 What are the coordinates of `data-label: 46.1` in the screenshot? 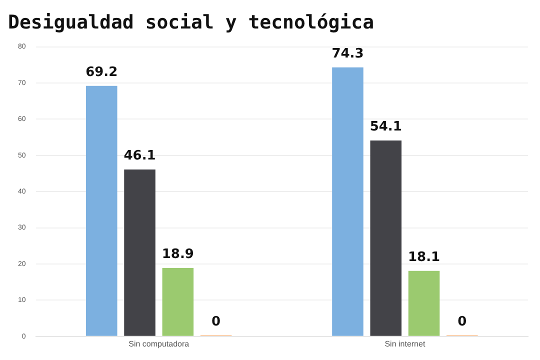 It's located at (140, 156).